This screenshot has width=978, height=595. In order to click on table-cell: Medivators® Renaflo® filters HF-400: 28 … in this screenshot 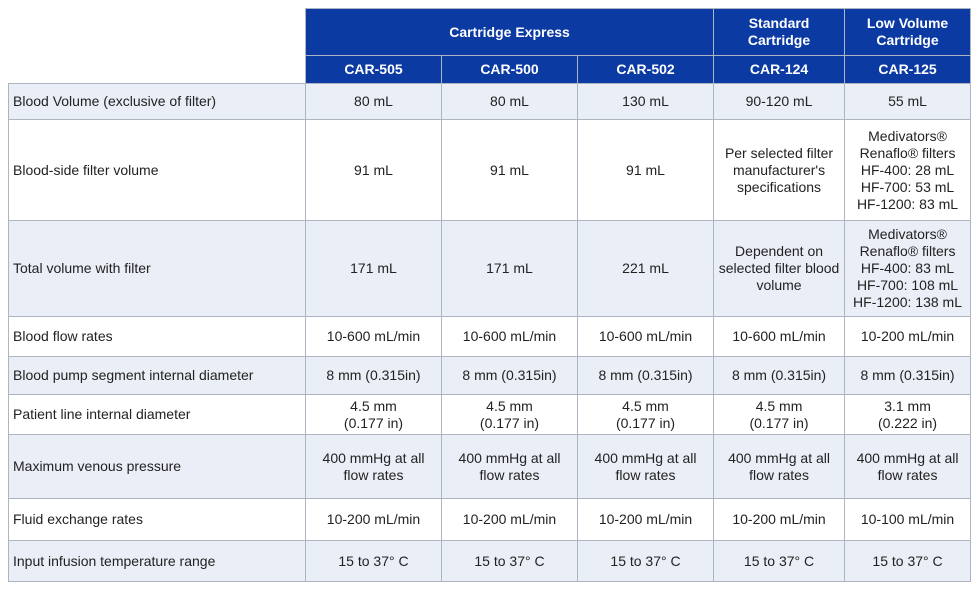, I will do `click(908, 170)`.